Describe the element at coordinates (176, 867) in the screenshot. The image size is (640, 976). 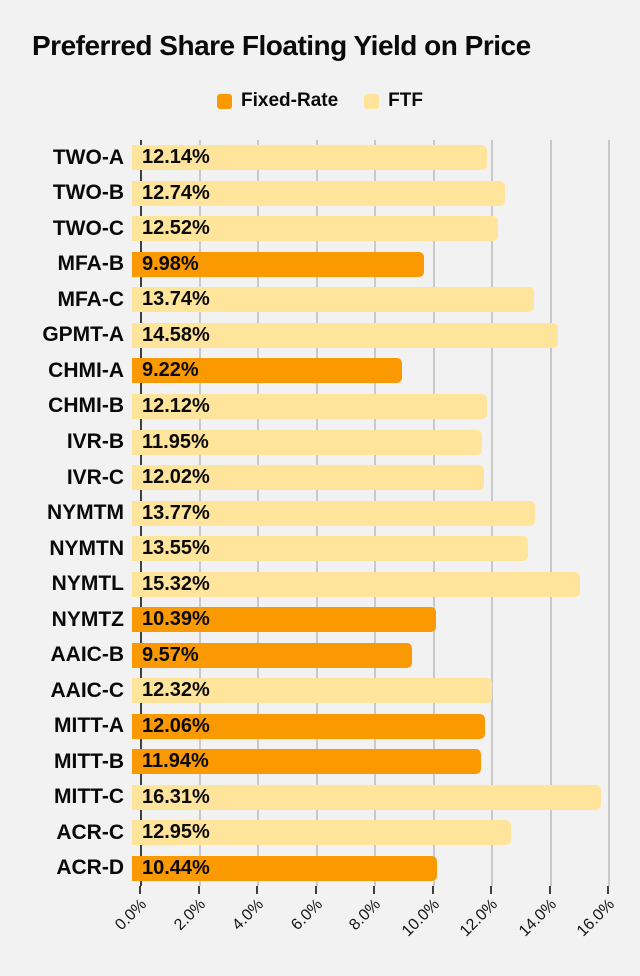
I see `bar-value-label: 10.44%` at that location.